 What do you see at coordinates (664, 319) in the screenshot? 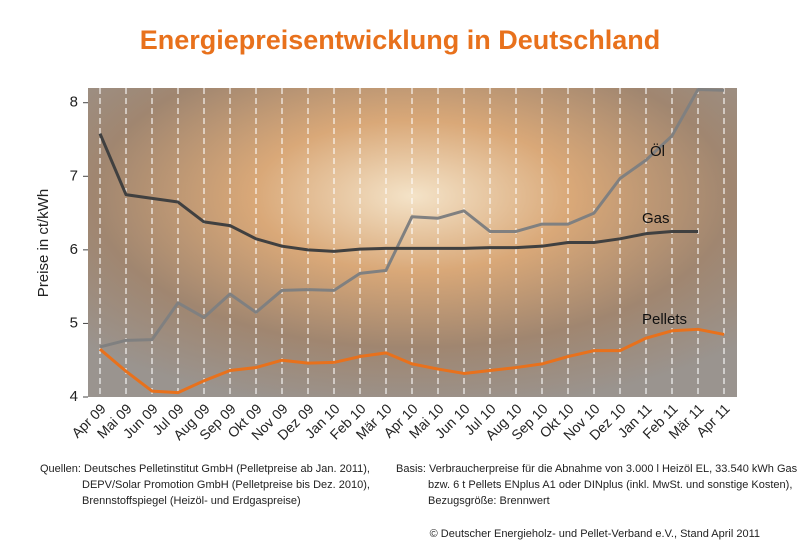
I see `series-label: Pellets` at bounding box center [664, 319].